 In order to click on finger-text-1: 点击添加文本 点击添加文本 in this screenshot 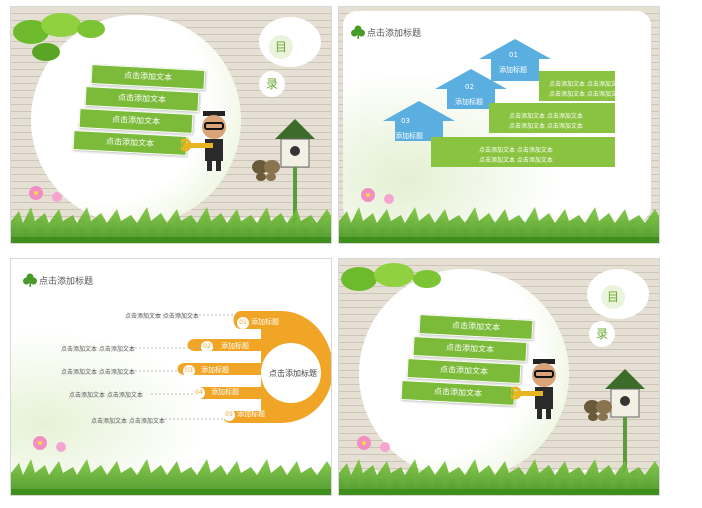, I will do `click(162, 316)`.